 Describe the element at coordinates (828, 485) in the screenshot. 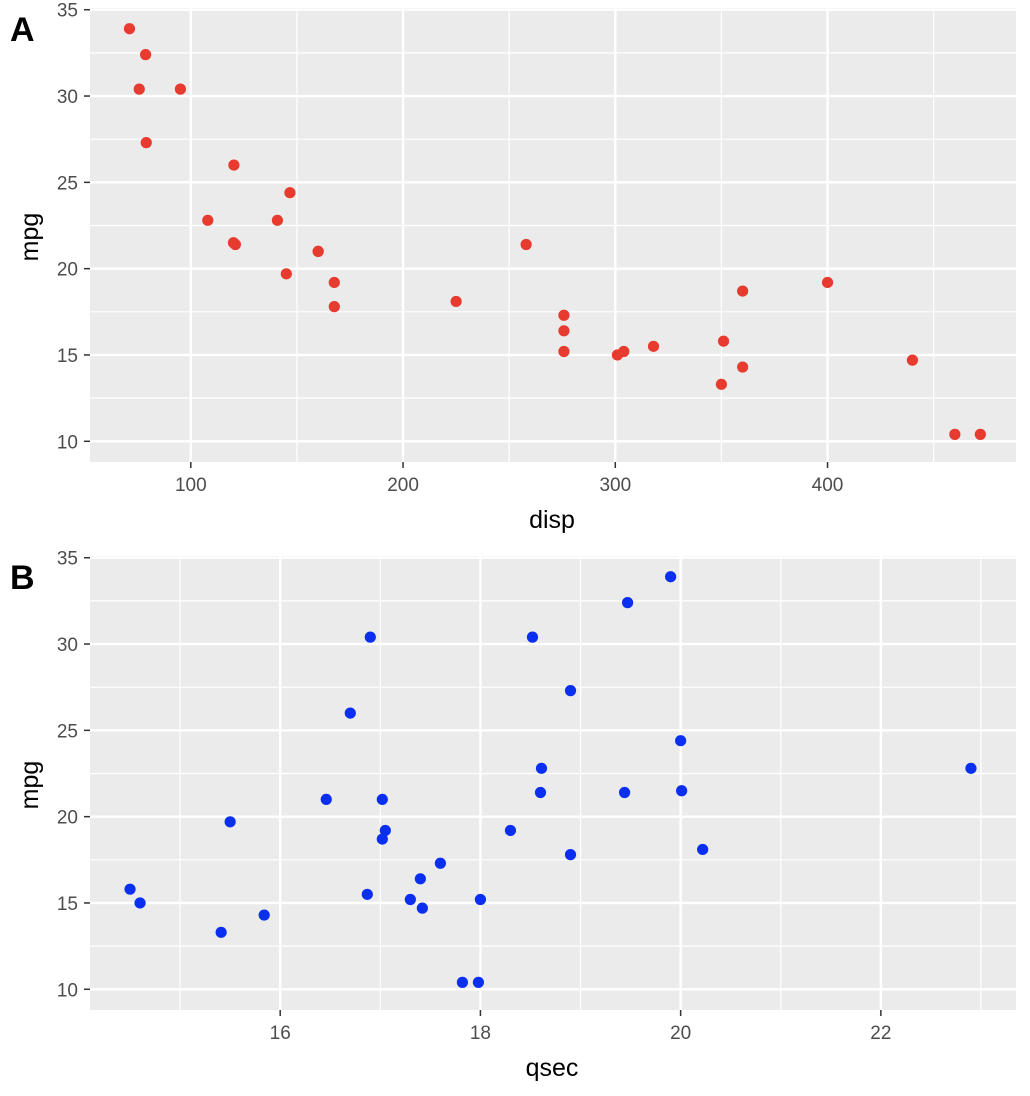

I see `x-tick-label: 400` at that location.